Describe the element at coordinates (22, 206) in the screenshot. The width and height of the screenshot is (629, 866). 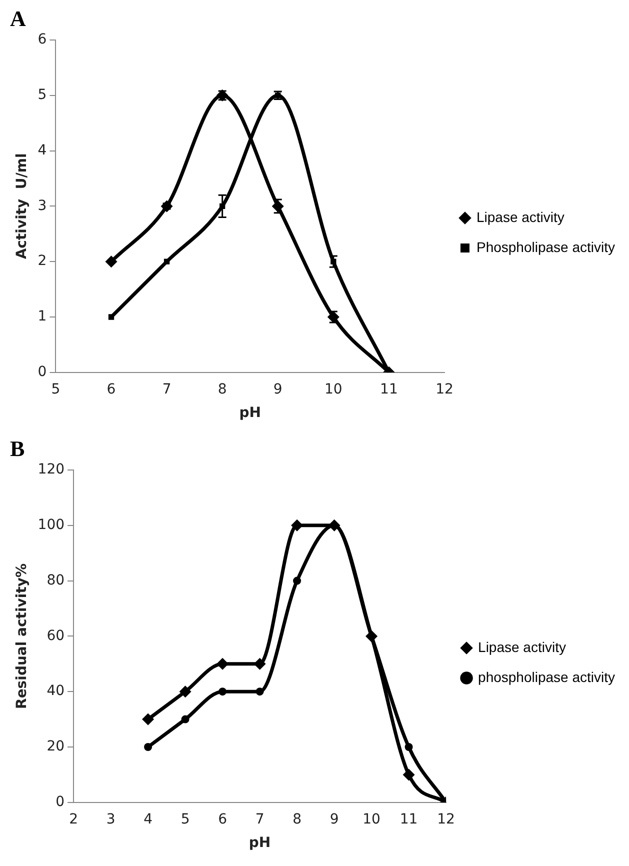
I see `y-axis-title: Activity U/ml` at that location.